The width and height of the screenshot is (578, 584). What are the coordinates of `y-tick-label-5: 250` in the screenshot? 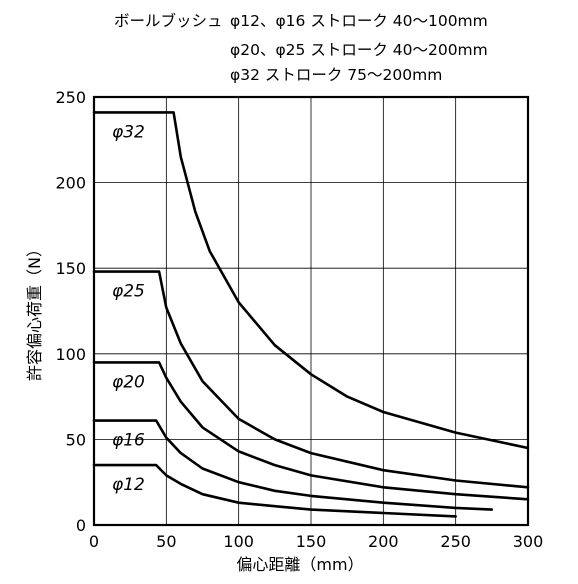 It's located at (70, 97).